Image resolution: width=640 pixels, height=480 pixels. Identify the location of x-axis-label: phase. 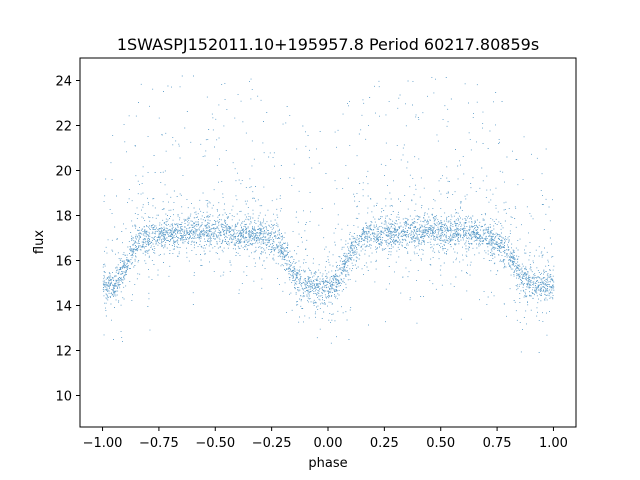
(327, 463).